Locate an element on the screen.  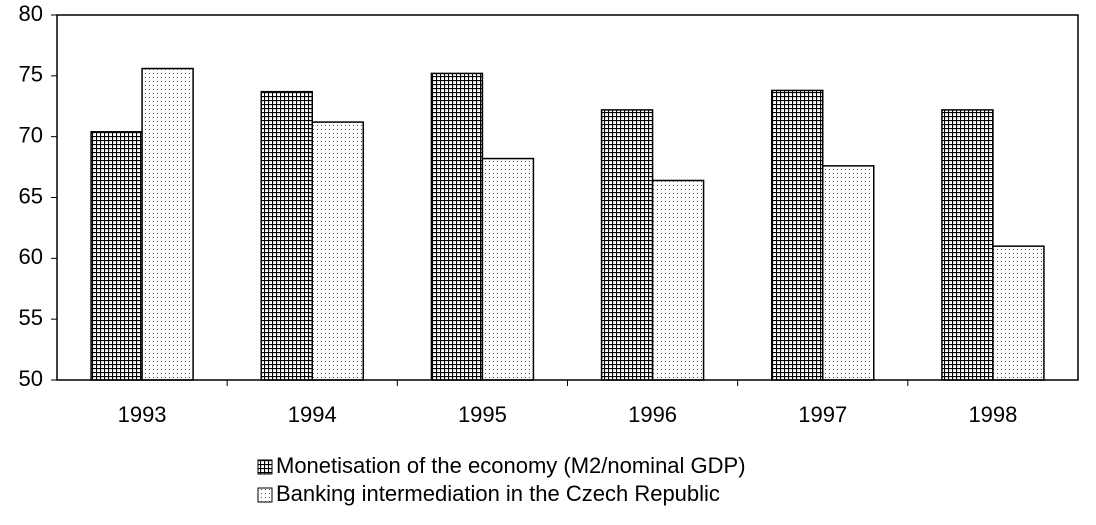
y-tick-label: 80 is located at coordinates (31, 13).